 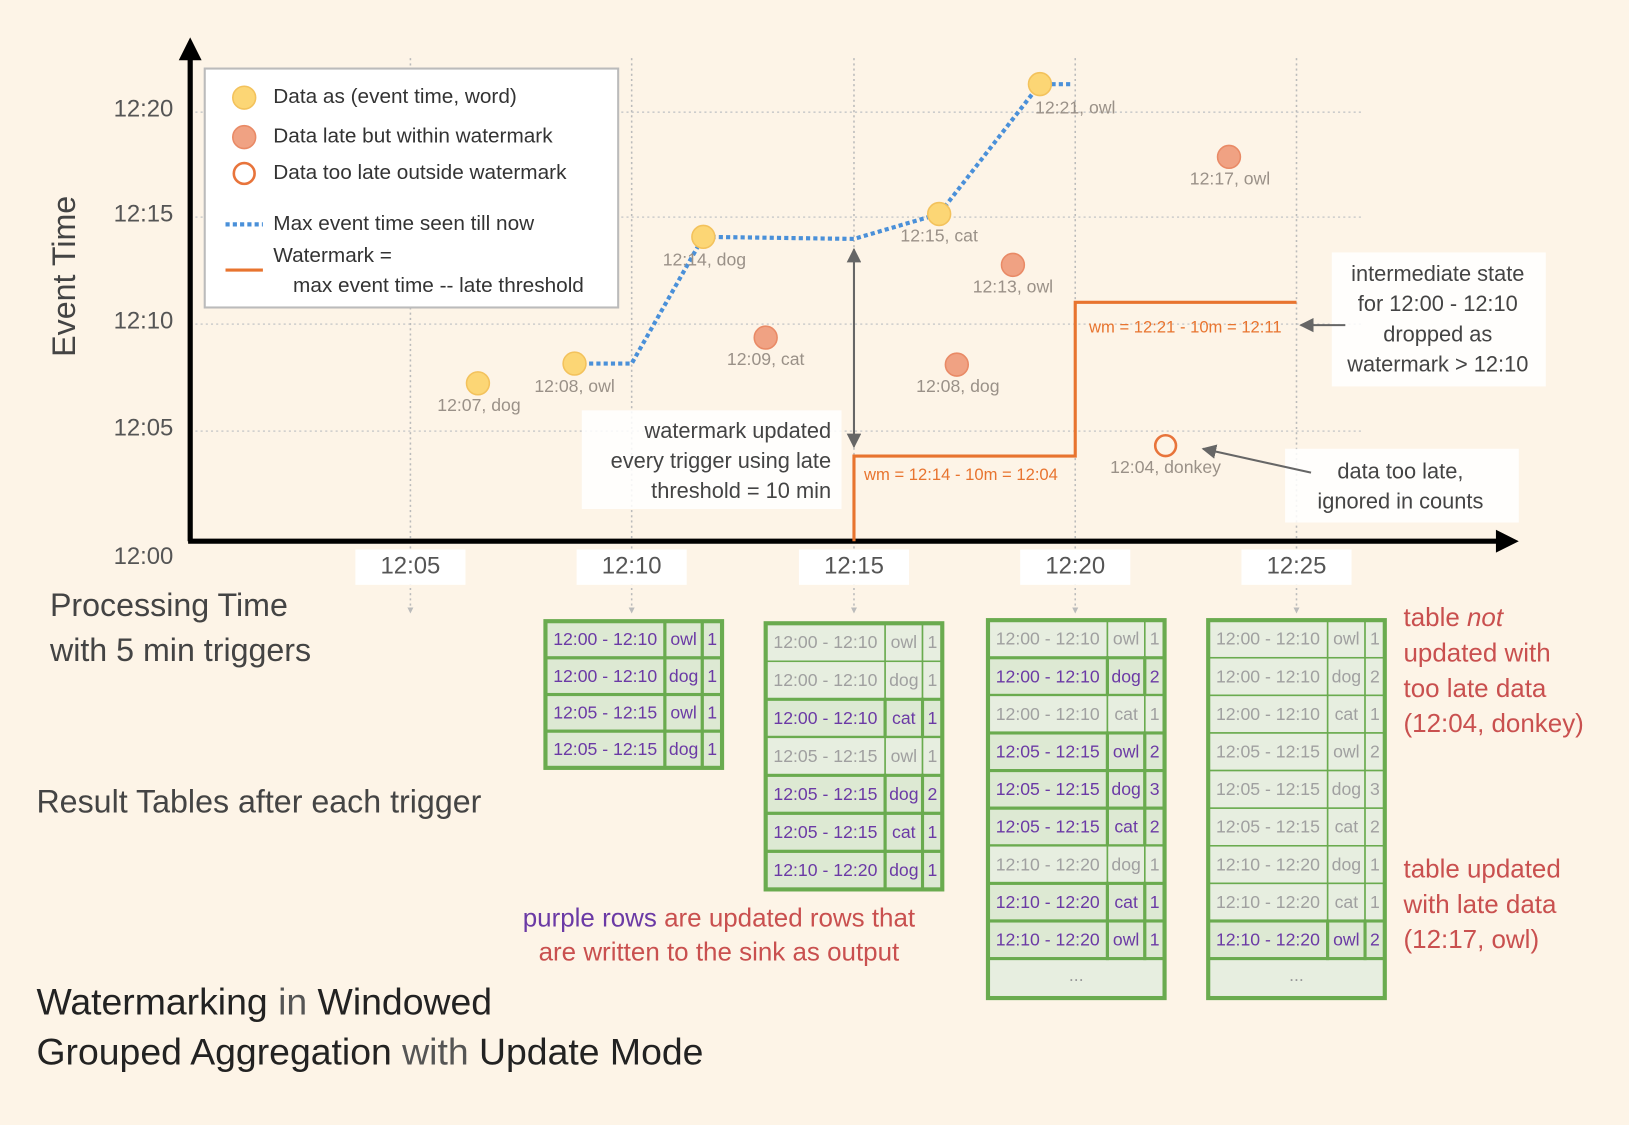 What do you see at coordinates (1471, 939) in the screenshot?
I see `text-part: (12:17, owl)` at bounding box center [1471, 939].